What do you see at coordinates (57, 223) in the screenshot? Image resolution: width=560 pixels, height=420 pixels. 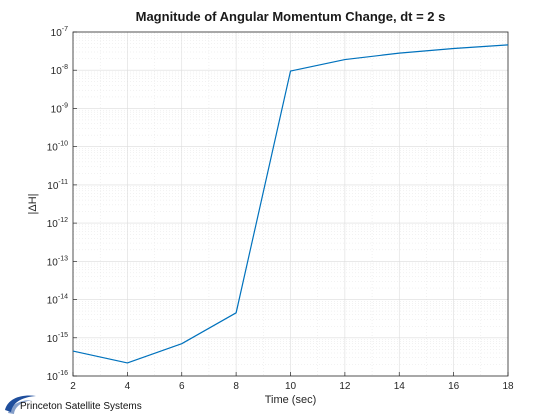 I see `y-tick-label: 10⁻¹²` at bounding box center [57, 223].